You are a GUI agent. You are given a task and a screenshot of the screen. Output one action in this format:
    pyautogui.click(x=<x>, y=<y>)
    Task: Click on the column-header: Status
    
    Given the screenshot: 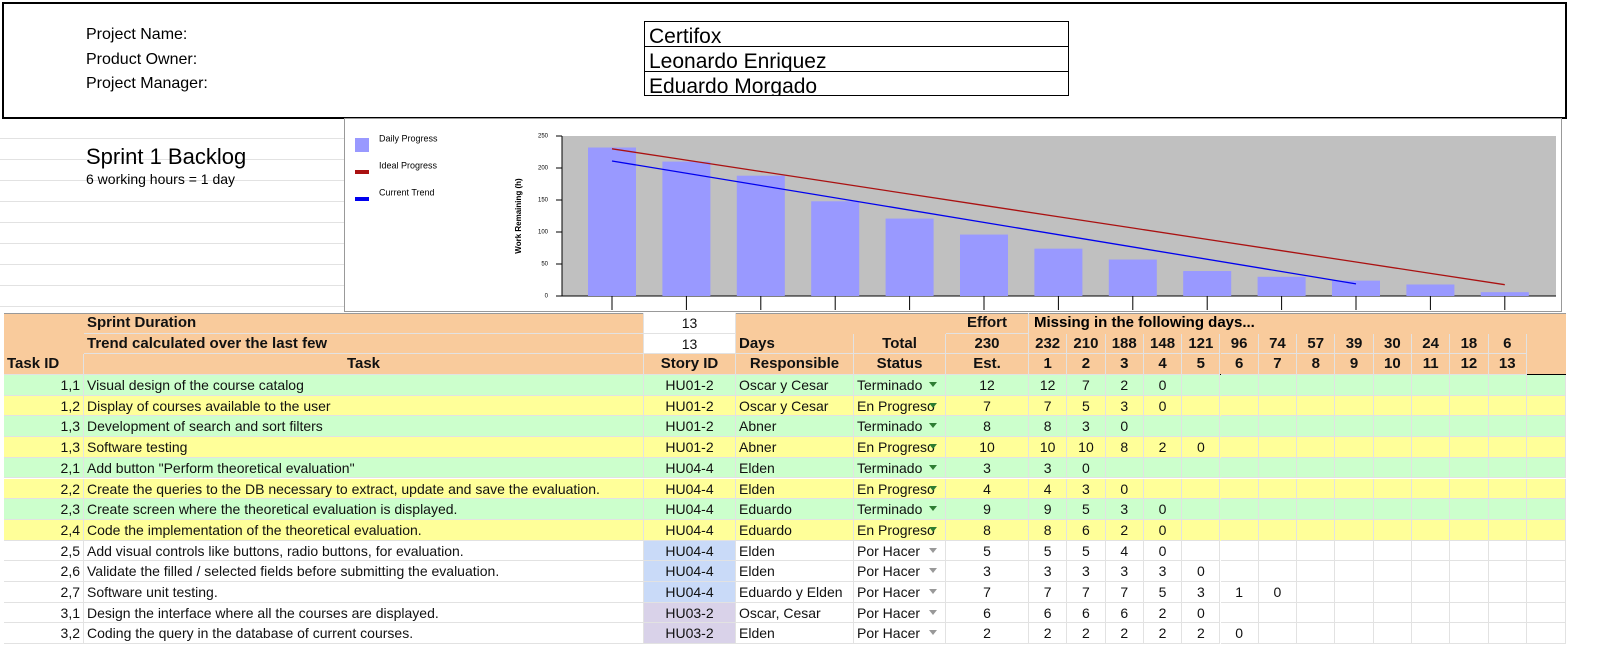 What is the action you would take?
    pyautogui.click(x=900, y=365)
    